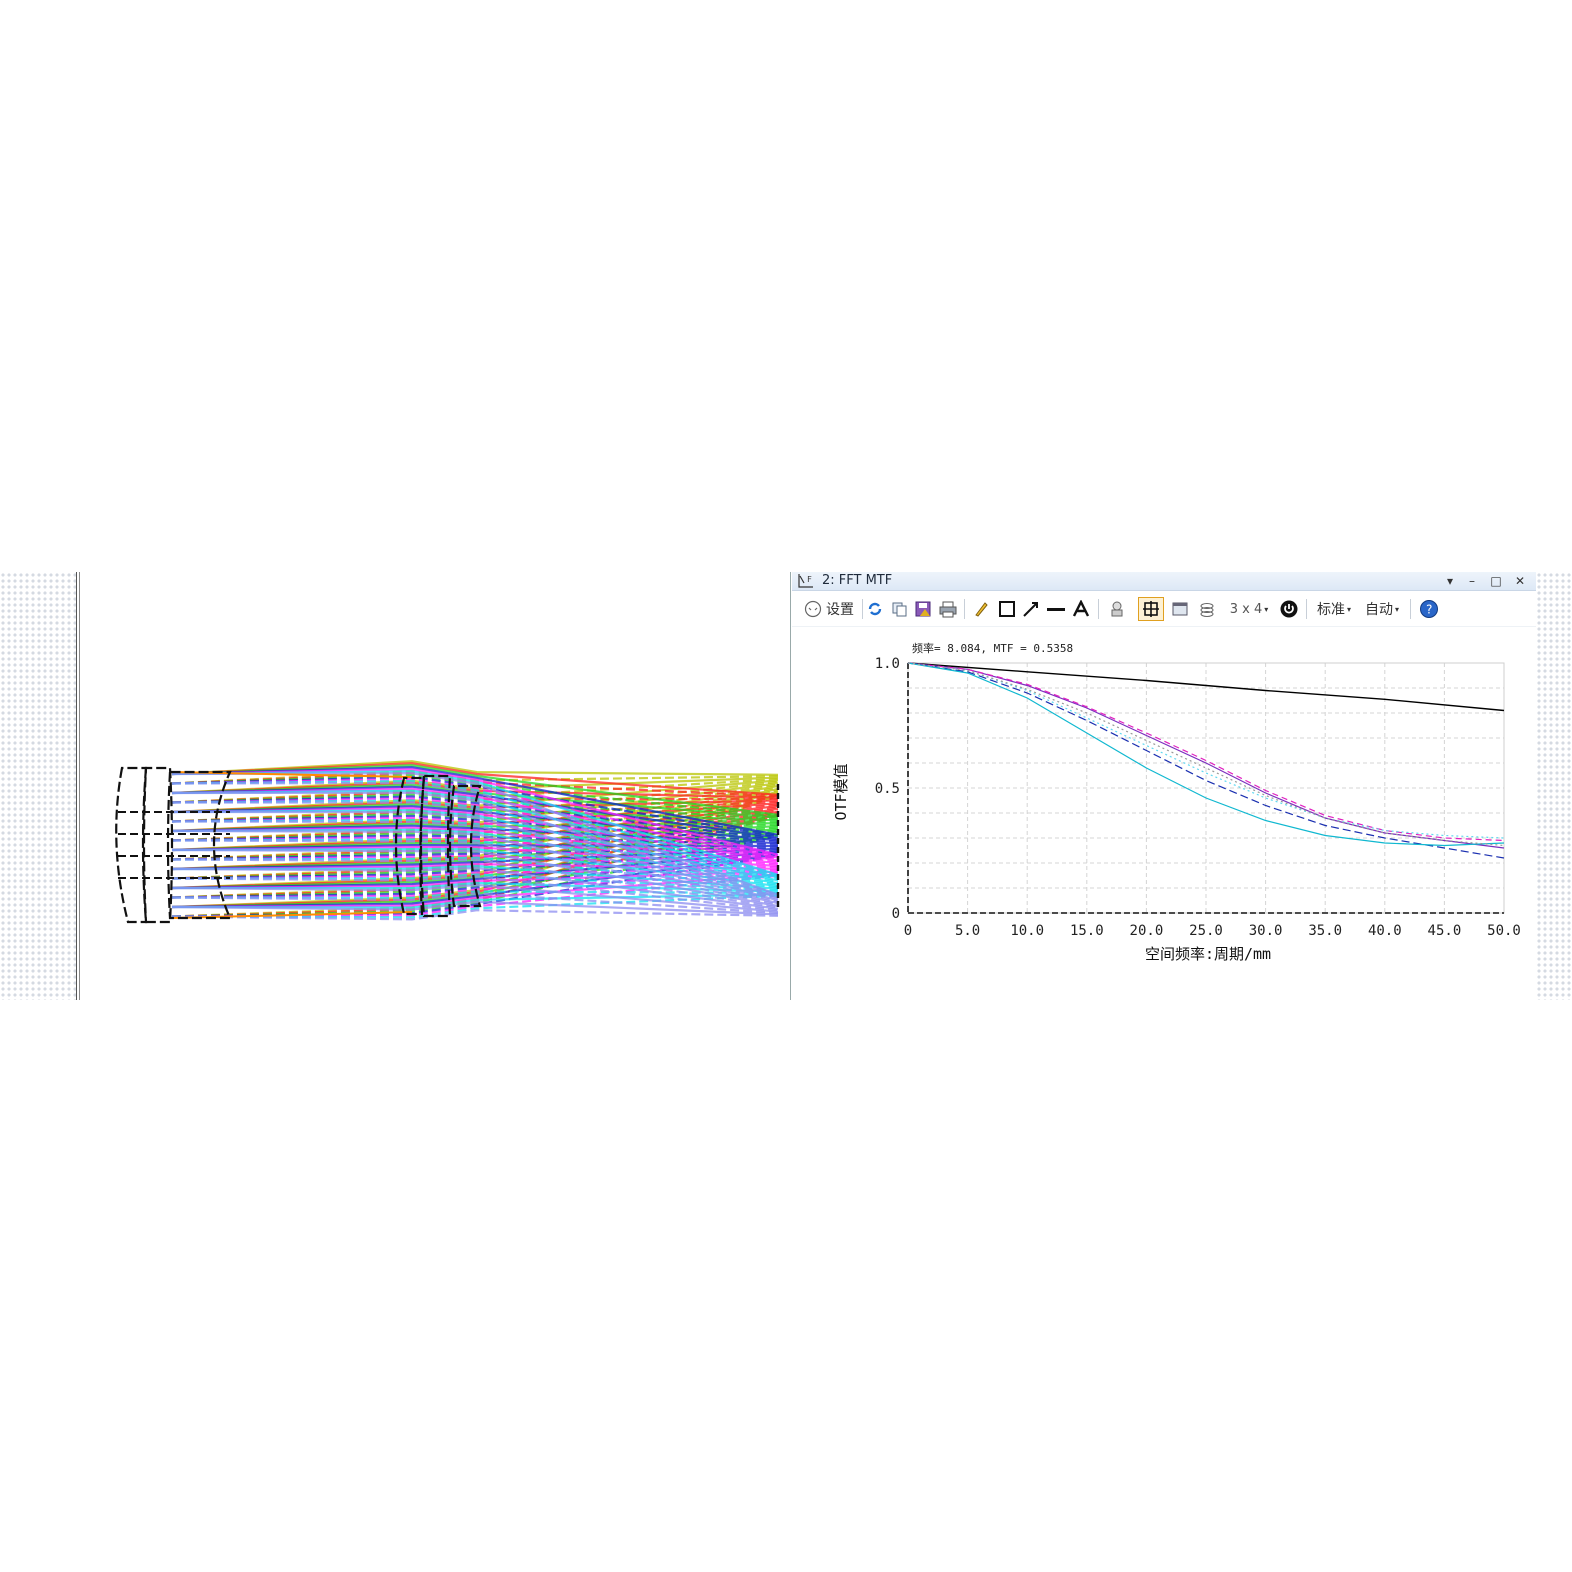 The height and width of the screenshot is (1572, 1572). I want to click on save-image-icon, so click(923, 609).